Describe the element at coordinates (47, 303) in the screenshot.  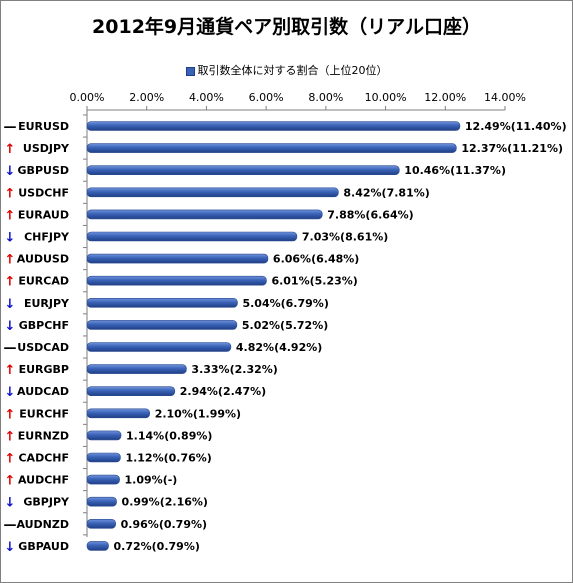
I see `category-label: EURJPY` at that location.